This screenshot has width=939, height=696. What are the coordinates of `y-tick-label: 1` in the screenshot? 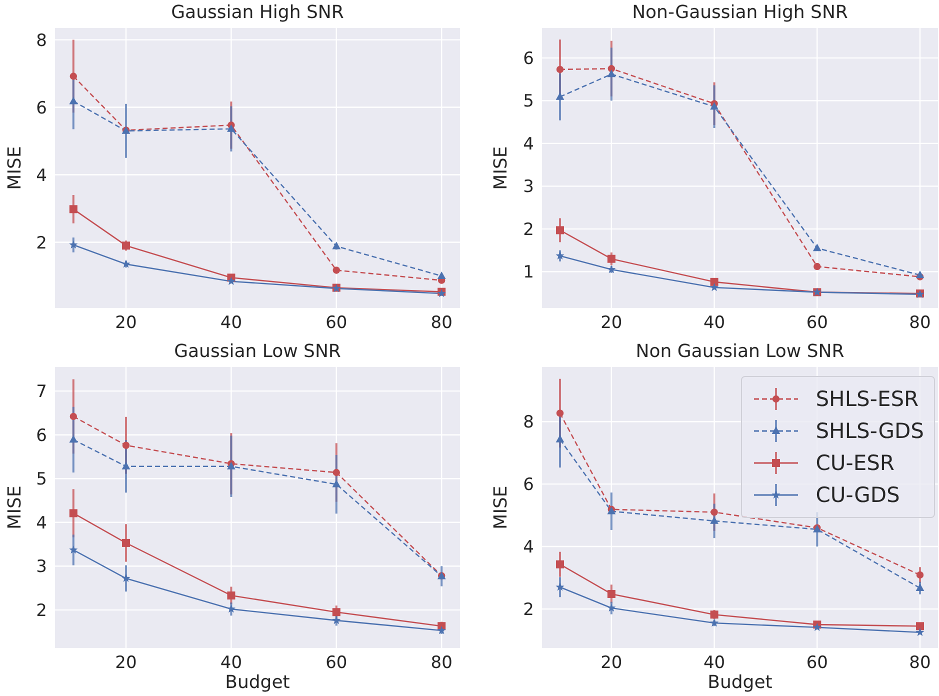 It's located at (528, 272).